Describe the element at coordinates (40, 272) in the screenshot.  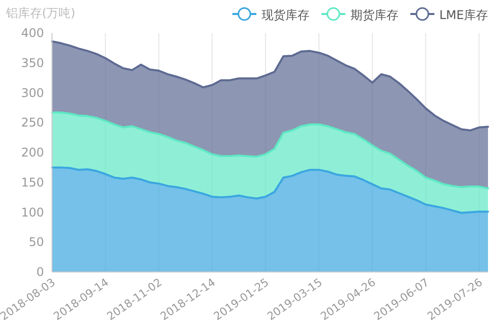
I see `y-tick-label: 0` at that location.